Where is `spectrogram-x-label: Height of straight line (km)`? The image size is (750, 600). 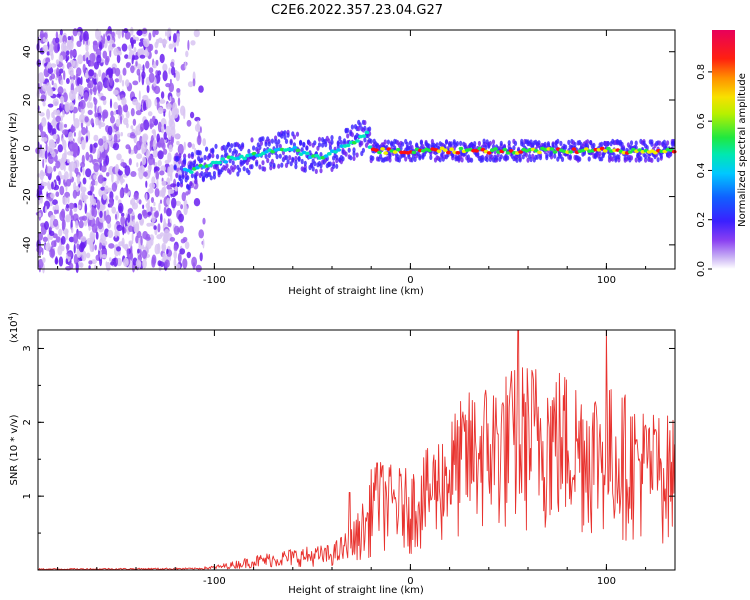
spectrogram-x-label: Height of straight line (km) is located at coordinates (356, 291).